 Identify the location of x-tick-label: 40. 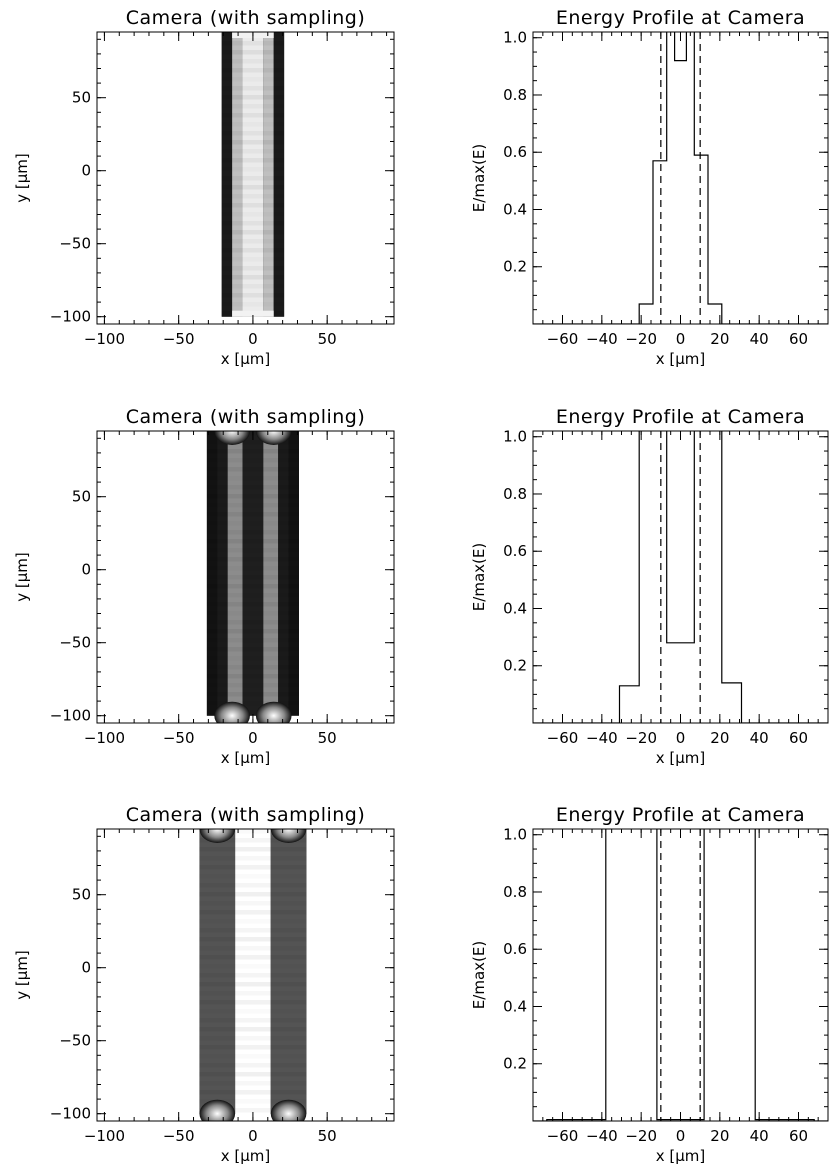
(759, 738).